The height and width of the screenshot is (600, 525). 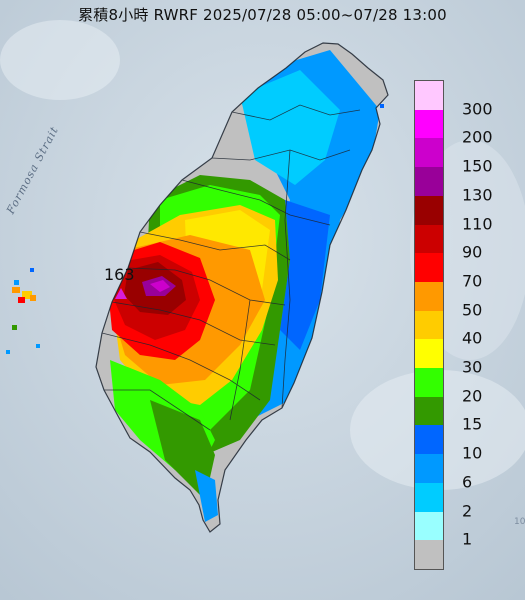 What do you see at coordinates (472, 281) in the screenshot?
I see `legend-label: 70` at bounding box center [472, 281].